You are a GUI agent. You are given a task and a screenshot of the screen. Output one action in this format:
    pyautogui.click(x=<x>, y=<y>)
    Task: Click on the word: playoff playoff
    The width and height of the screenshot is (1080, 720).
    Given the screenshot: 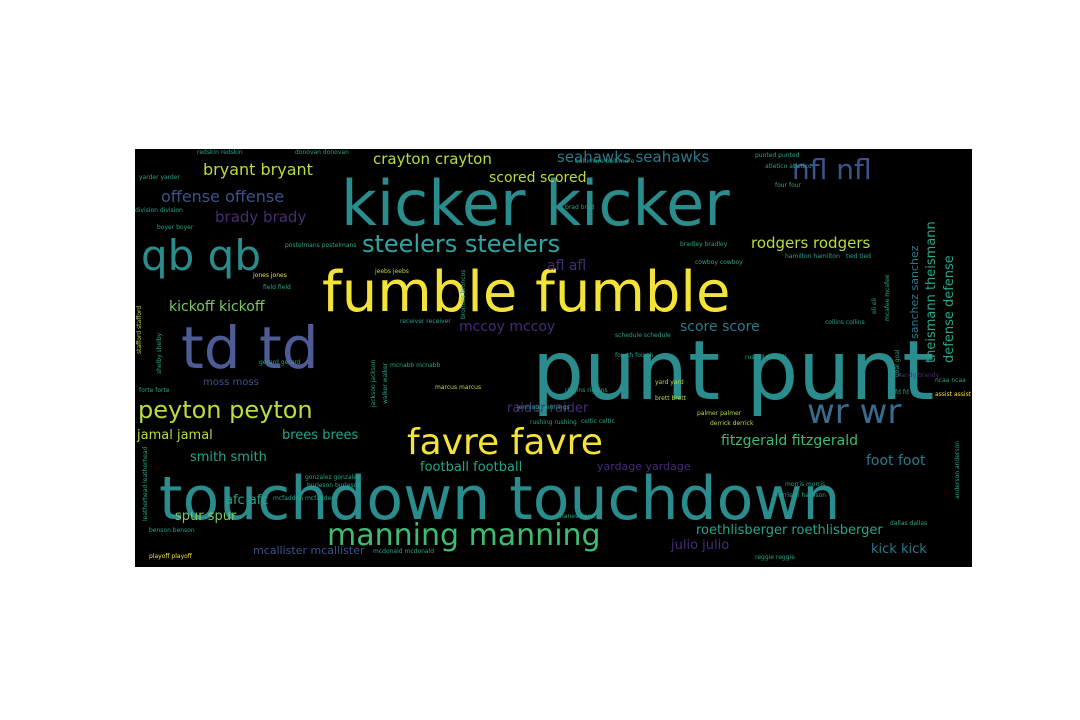 What is the action you would take?
    pyautogui.click(x=170, y=556)
    